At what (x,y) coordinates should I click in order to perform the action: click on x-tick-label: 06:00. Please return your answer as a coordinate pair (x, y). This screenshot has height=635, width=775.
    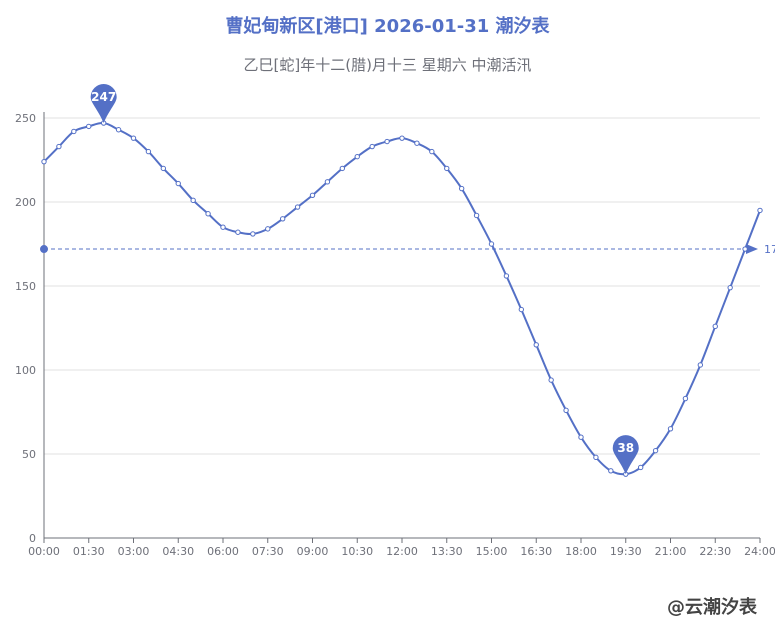
    Looking at the image, I should click on (223, 551).